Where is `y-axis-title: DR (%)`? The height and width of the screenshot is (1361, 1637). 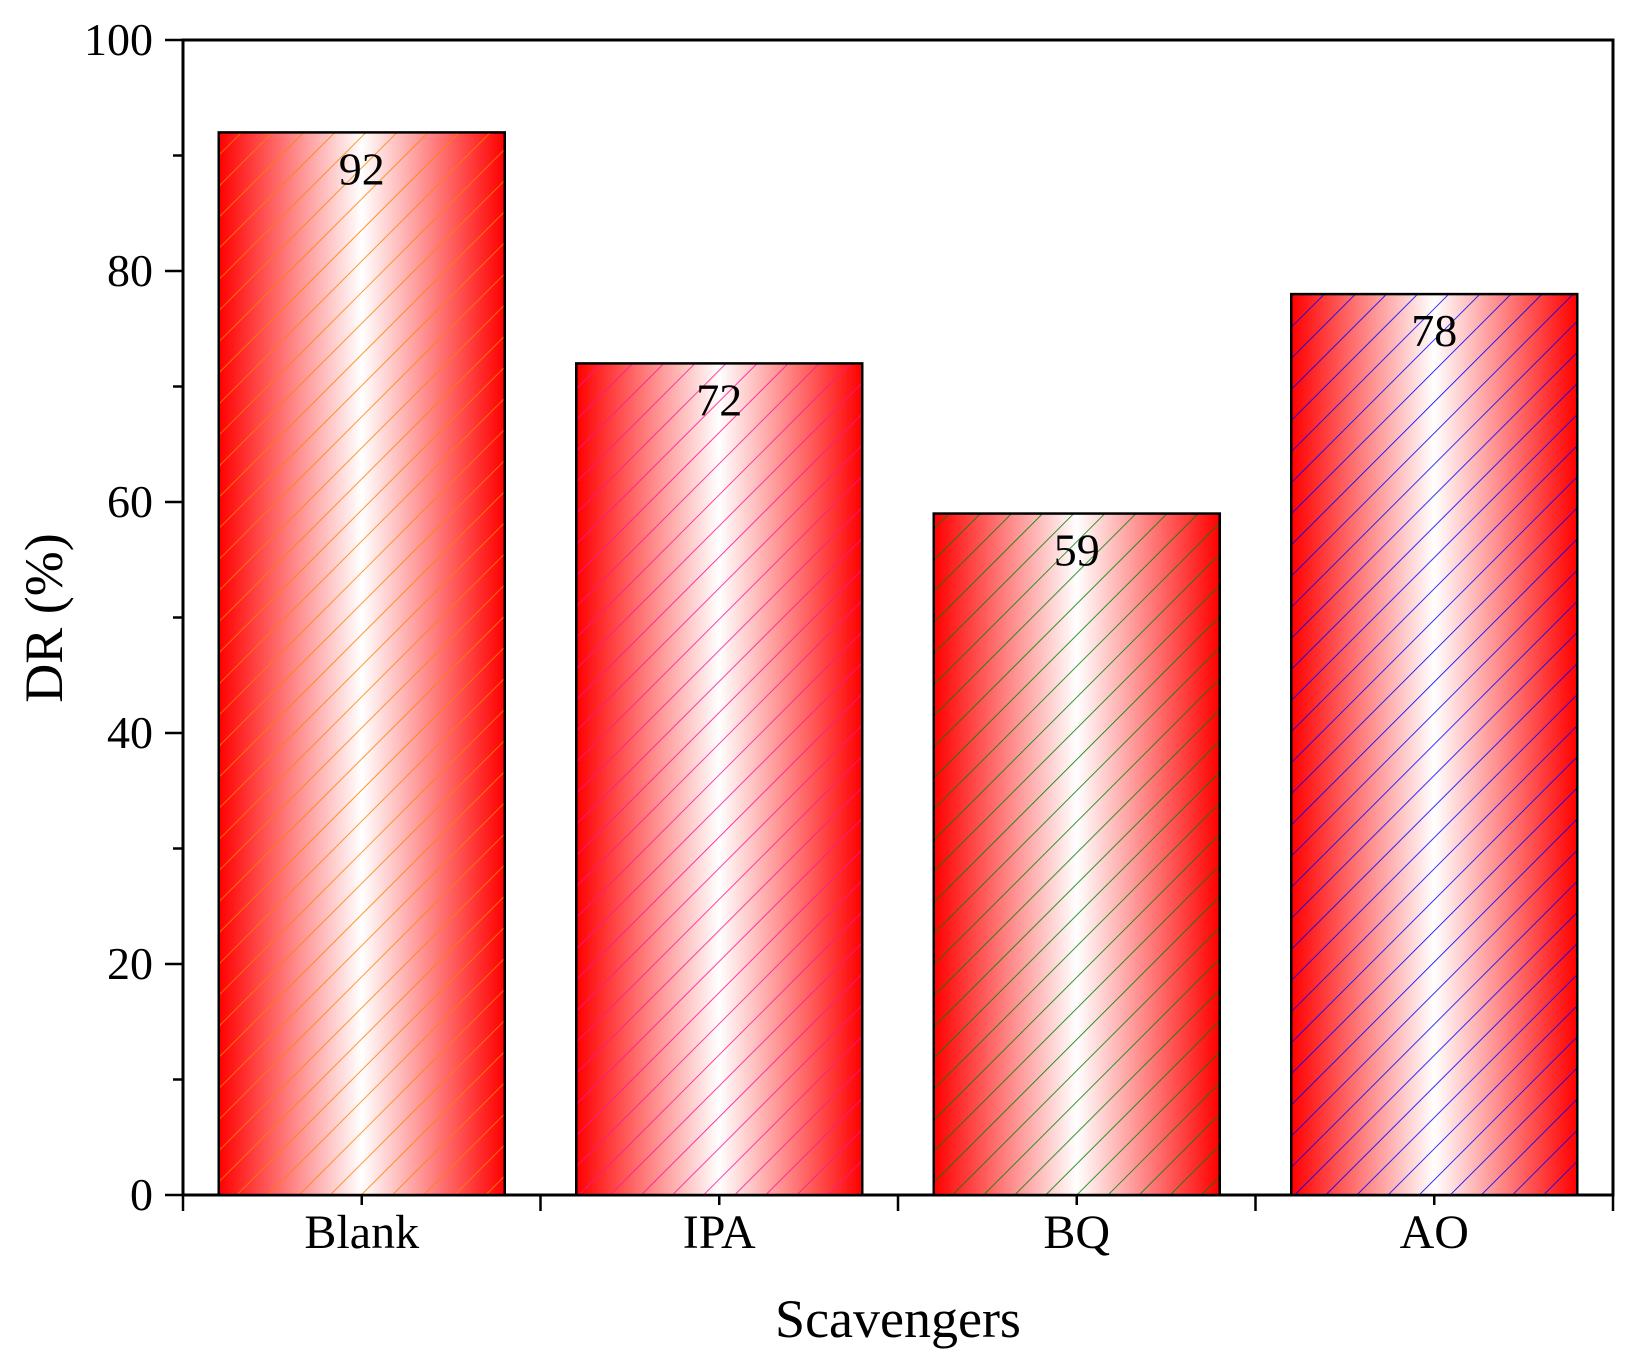
y-axis-title: DR (%) is located at coordinates (44, 617).